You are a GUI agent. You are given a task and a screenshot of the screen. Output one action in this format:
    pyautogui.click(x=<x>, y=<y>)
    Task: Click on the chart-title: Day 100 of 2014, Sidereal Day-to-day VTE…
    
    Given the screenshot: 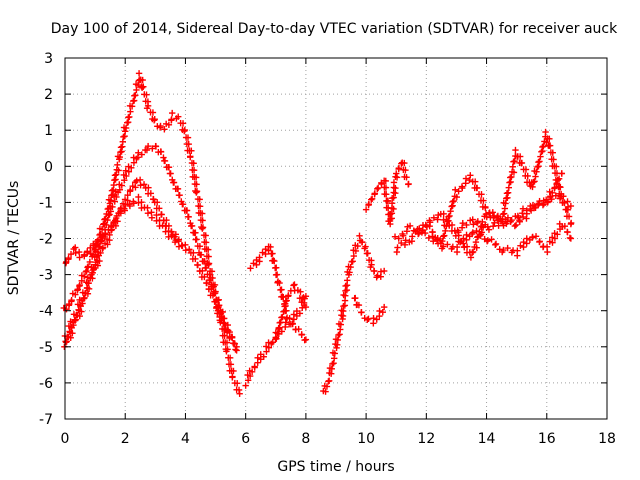 What is the action you would take?
    pyautogui.click(x=334, y=29)
    